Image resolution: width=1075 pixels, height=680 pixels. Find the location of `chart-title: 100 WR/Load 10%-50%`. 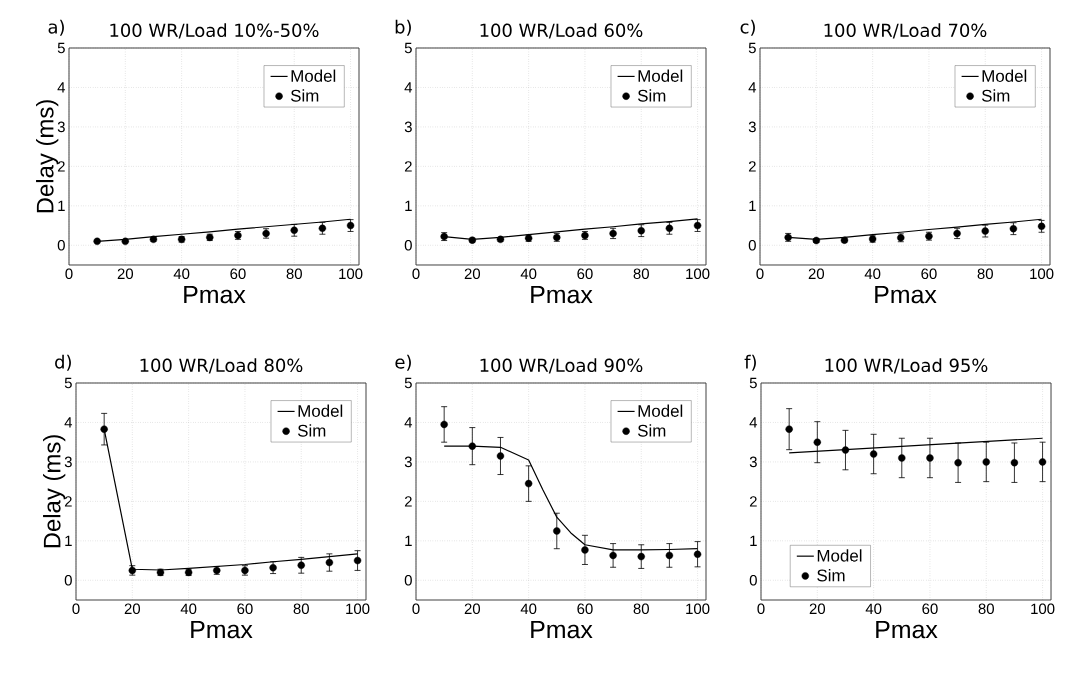

chart-title: 100 WR/Load 10%-50% is located at coordinates (214, 31).